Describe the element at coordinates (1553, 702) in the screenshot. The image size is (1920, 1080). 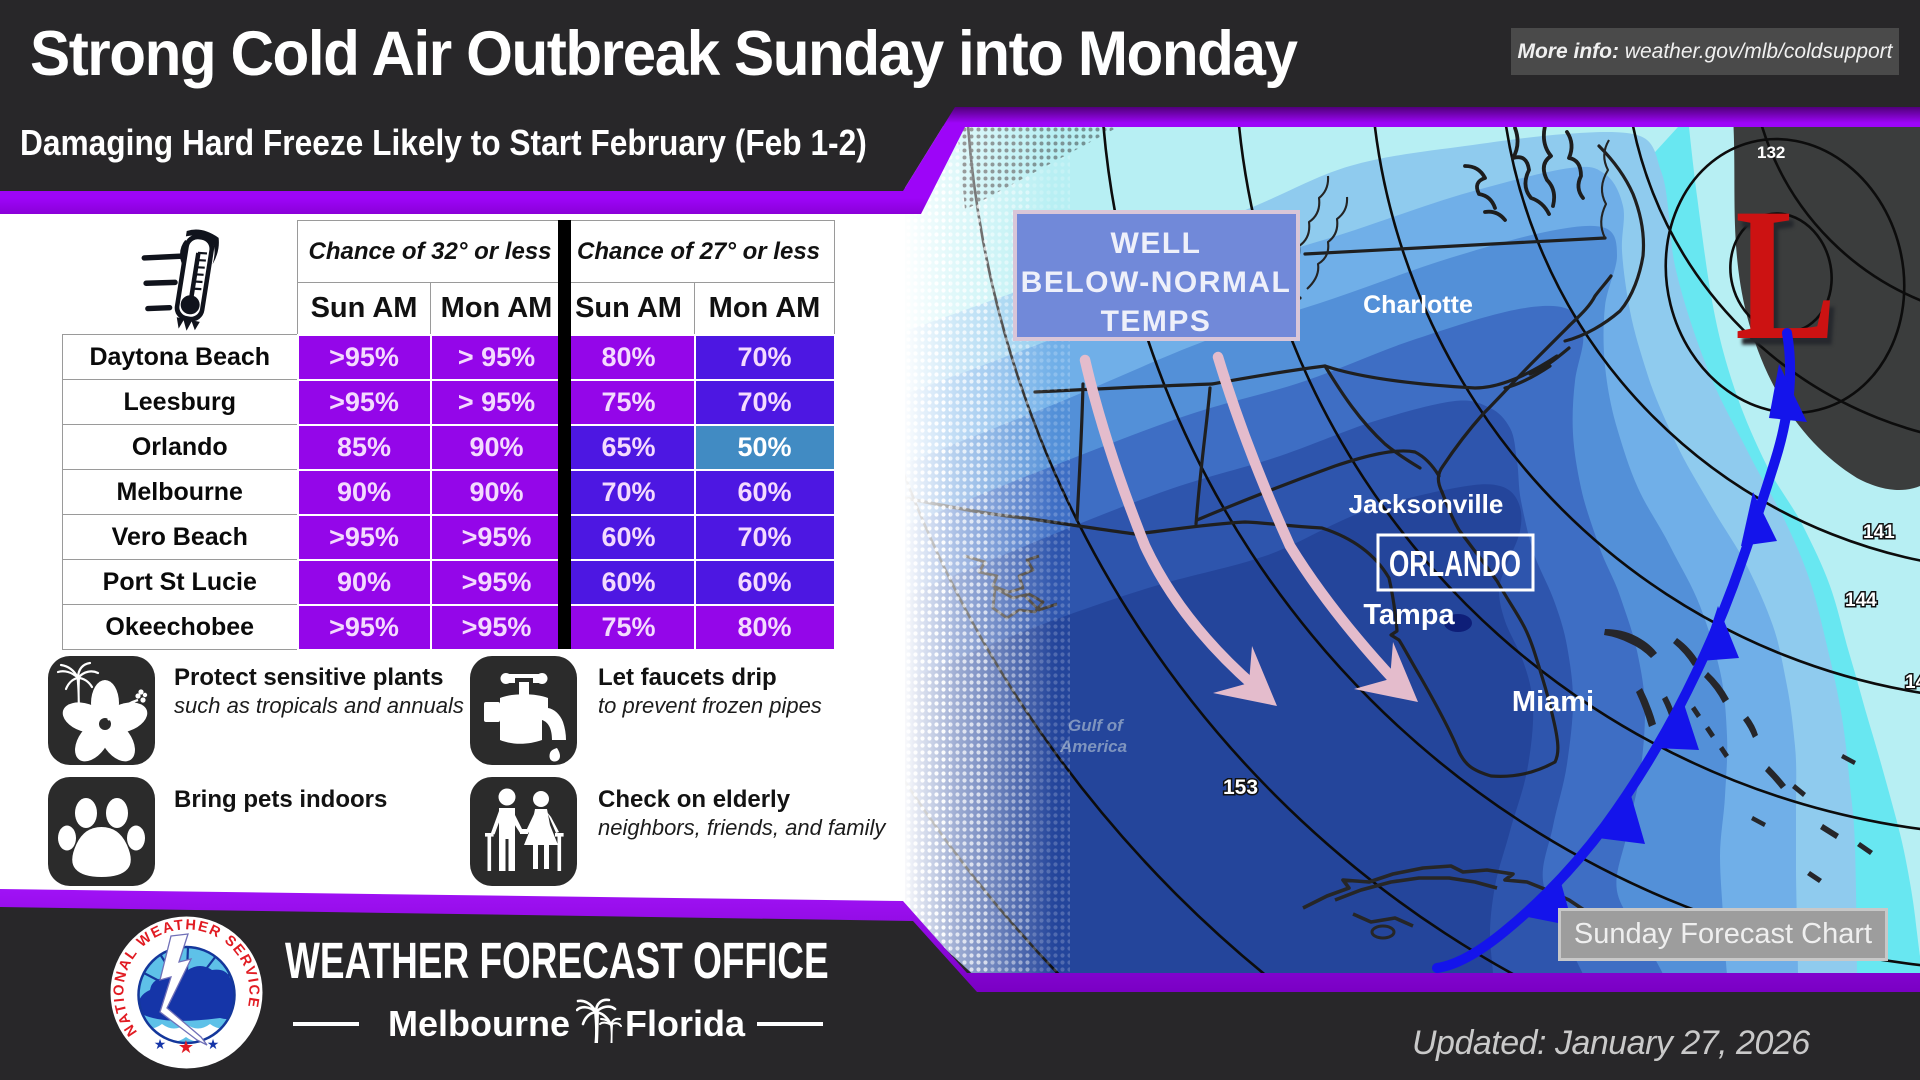
I see `svg-text: Miami` at that location.